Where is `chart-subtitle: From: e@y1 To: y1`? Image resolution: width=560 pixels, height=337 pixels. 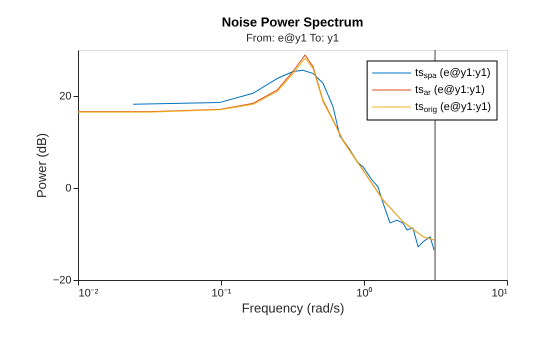
chart-subtitle: From: e@y1 To: y1 is located at coordinates (292, 38).